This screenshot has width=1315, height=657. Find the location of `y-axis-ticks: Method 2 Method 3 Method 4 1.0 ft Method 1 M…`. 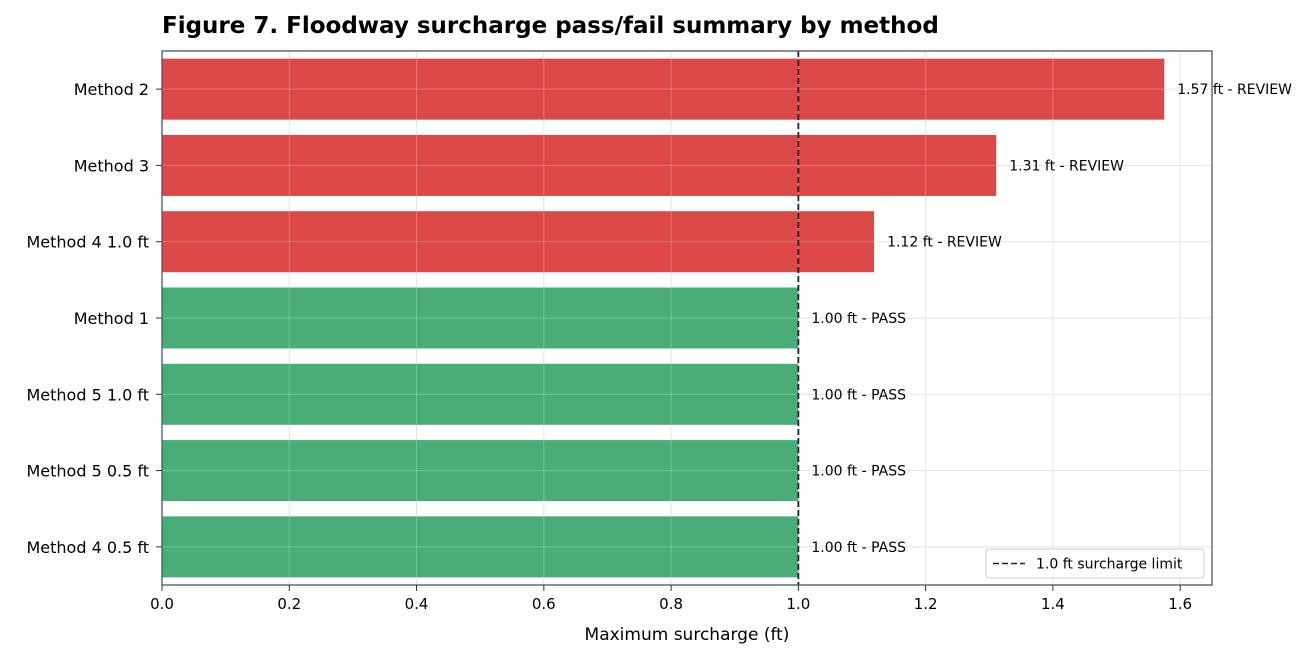

y-axis-ticks: Method 2 Method 3 Method 4 1.0 ft Method 1 M… is located at coordinates (94, 318).